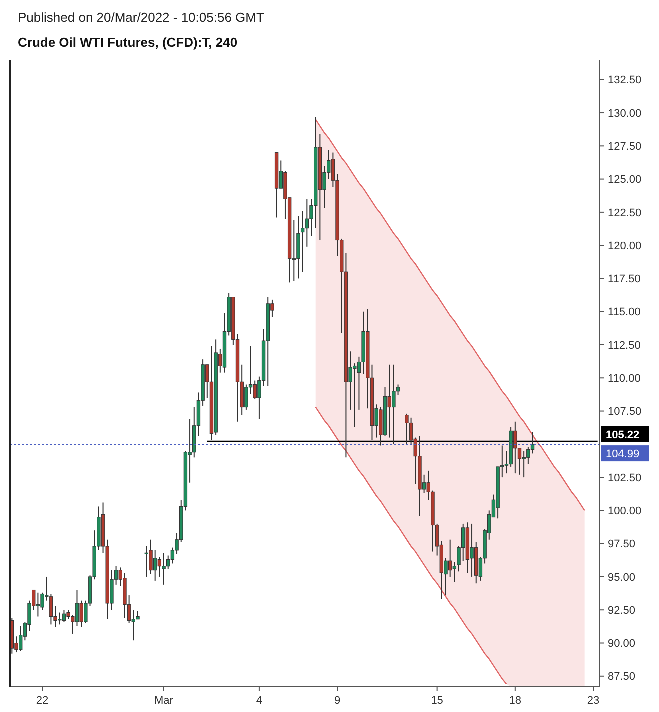 This screenshot has width=659, height=712. Describe the element at coordinates (259, 701) in the screenshot. I see `x-tick-label: 4` at that location.